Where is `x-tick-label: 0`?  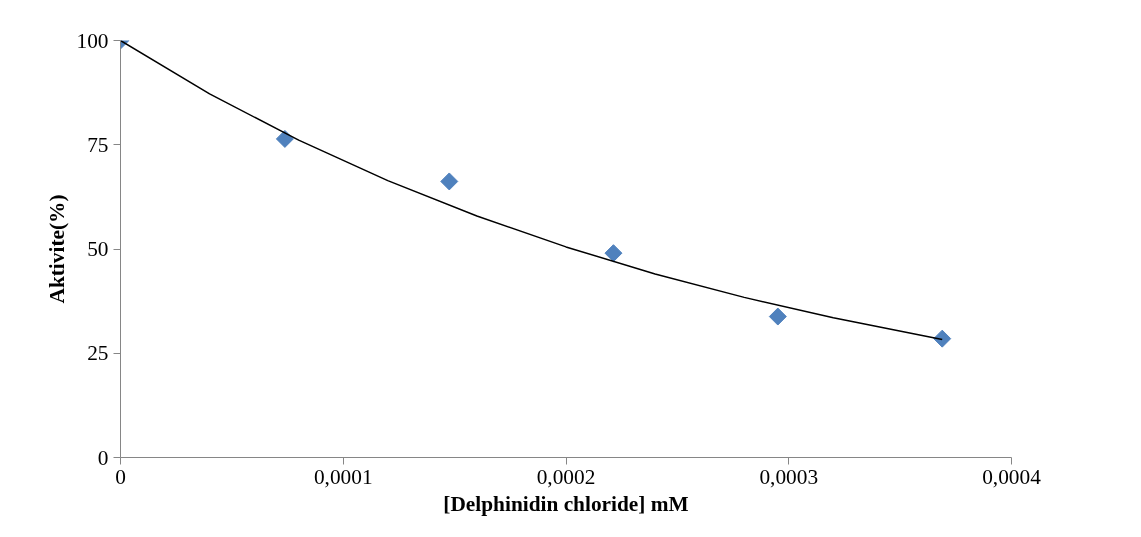 x-tick-label: 0 is located at coordinates (120, 476).